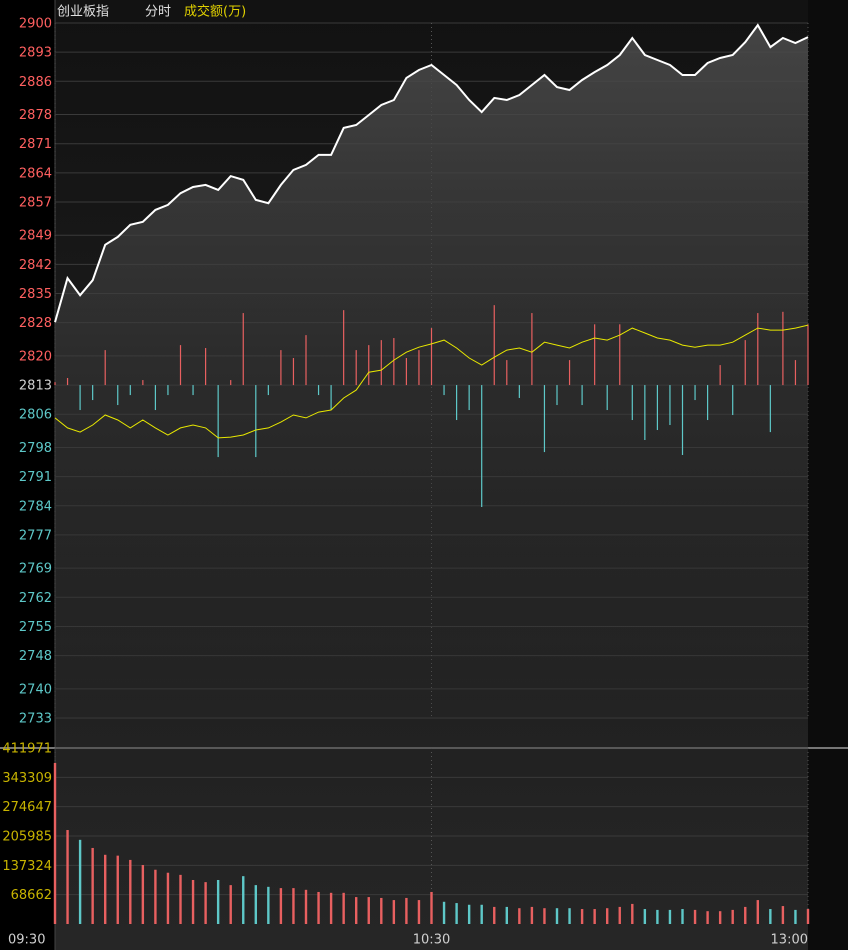  Describe the element at coordinates (158, 12) in the screenshot. I see `view-mode: 分时` at that location.